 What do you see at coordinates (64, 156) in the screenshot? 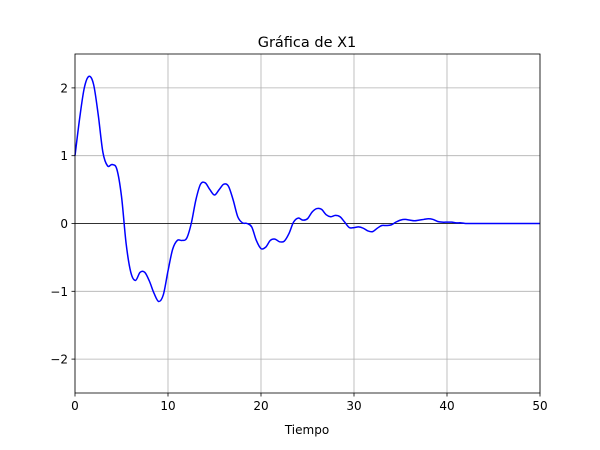
I see `y-tick-label: 1` at bounding box center [64, 156].